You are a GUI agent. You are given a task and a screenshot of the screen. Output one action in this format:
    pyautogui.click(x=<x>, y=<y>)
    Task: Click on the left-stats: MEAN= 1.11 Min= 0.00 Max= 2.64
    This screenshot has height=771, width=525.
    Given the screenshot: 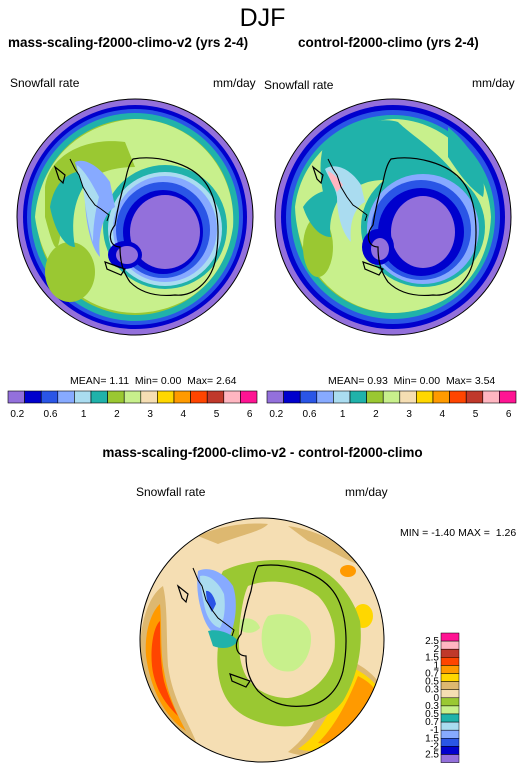 What is the action you would take?
    pyautogui.click(x=153, y=381)
    